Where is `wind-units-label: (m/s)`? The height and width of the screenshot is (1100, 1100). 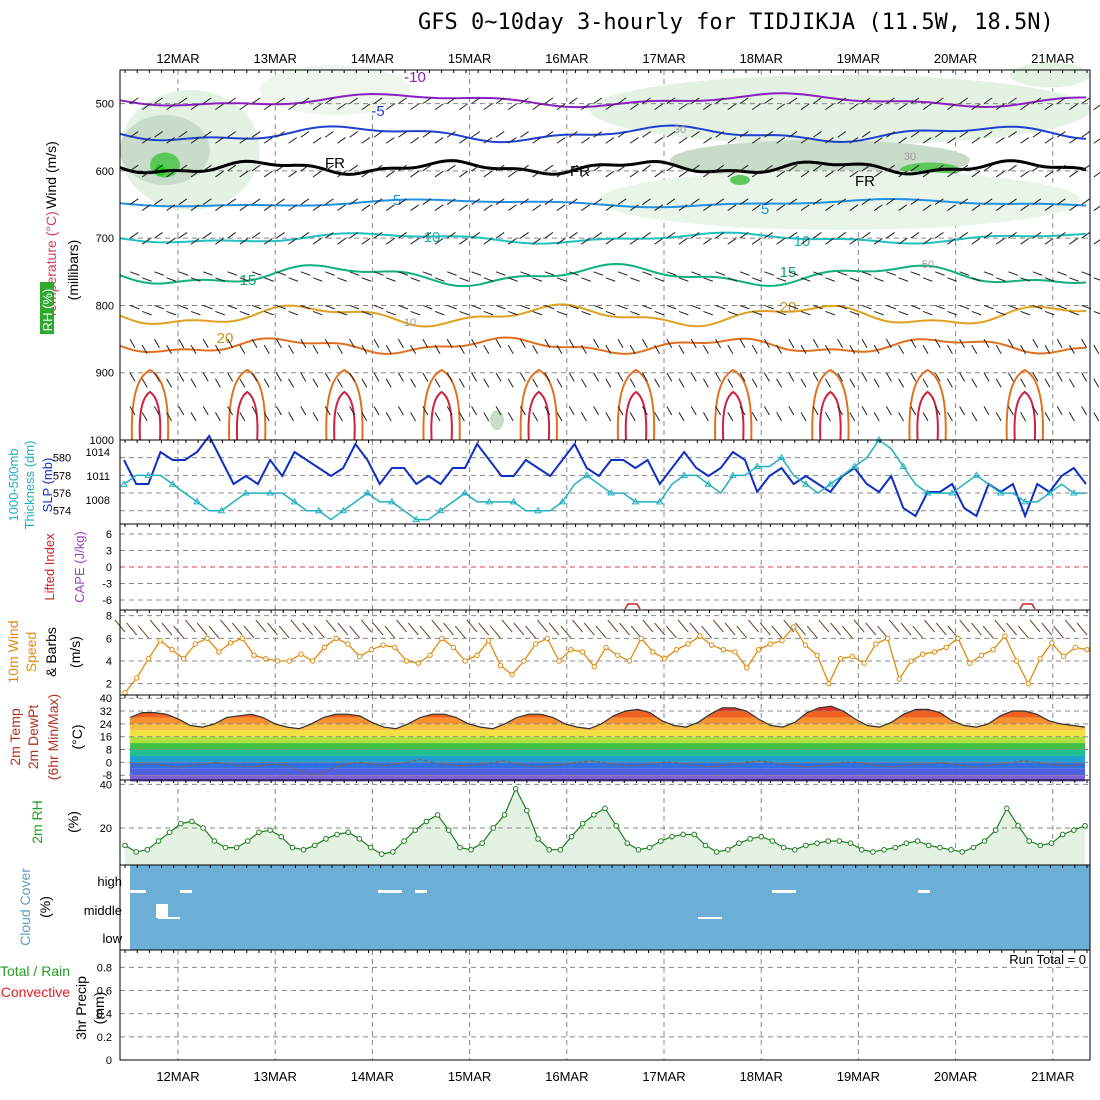 wind-units-label: (m/s) is located at coordinates (75, 652).